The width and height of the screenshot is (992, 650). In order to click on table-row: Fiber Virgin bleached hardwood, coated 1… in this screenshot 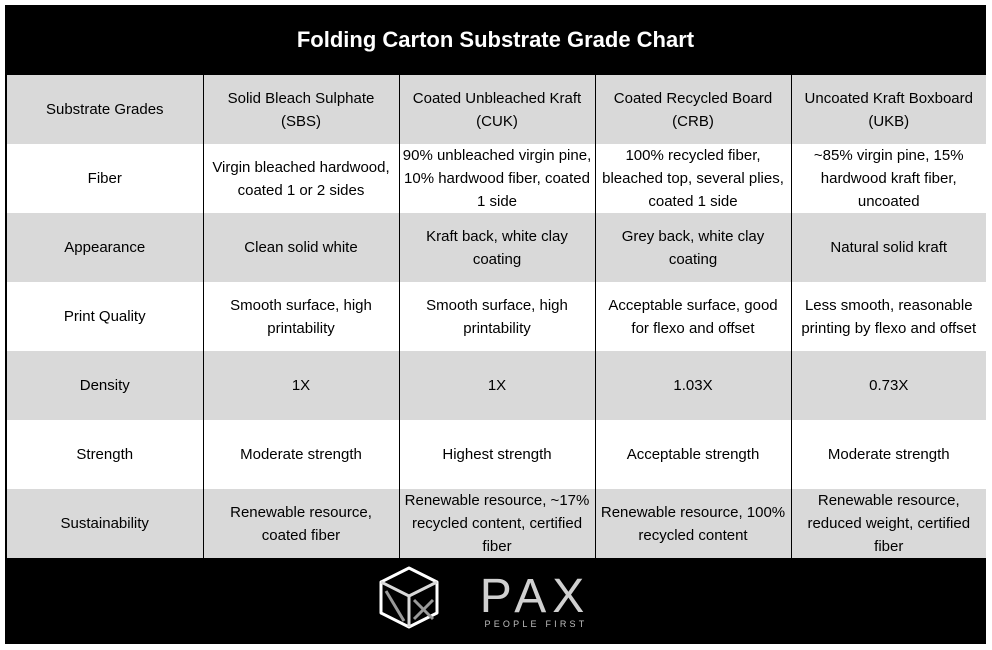, I will do `click(496, 178)`.